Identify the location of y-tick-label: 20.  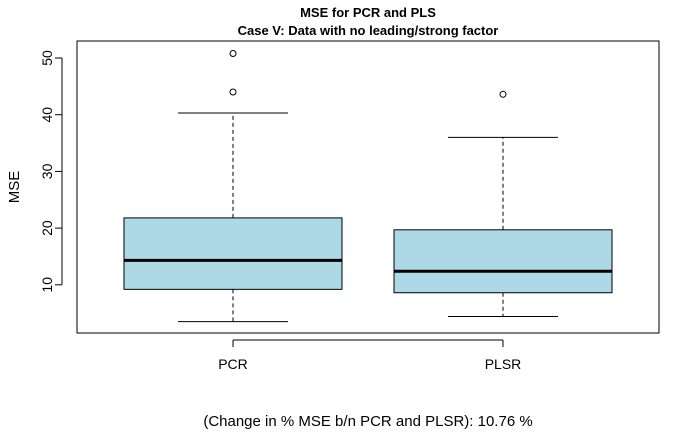
(47, 228).